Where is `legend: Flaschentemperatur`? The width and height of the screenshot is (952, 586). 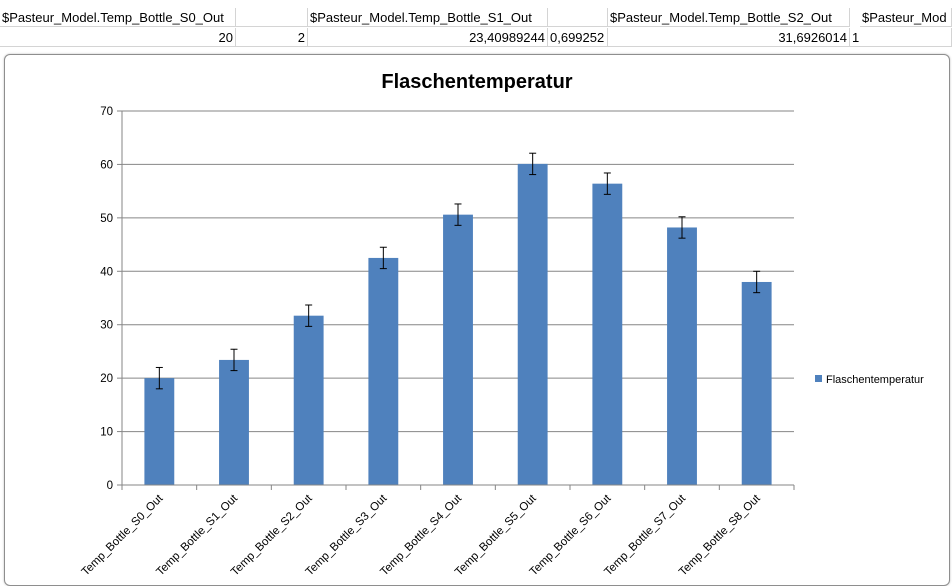 legend: Flaschentemperatur is located at coordinates (869, 380).